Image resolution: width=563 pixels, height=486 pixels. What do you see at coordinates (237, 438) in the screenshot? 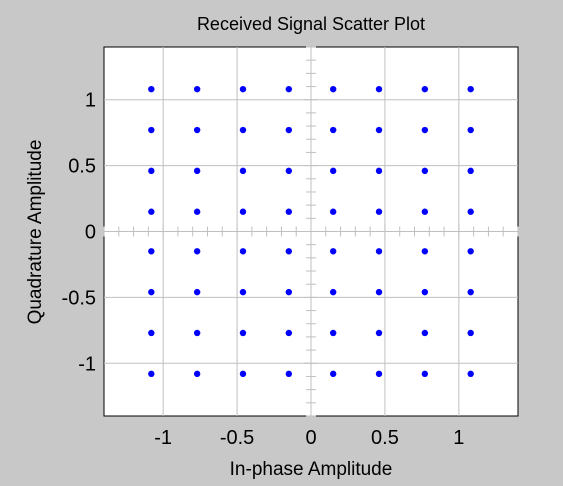
I see `x-tick-label: -0.5` at bounding box center [237, 438].